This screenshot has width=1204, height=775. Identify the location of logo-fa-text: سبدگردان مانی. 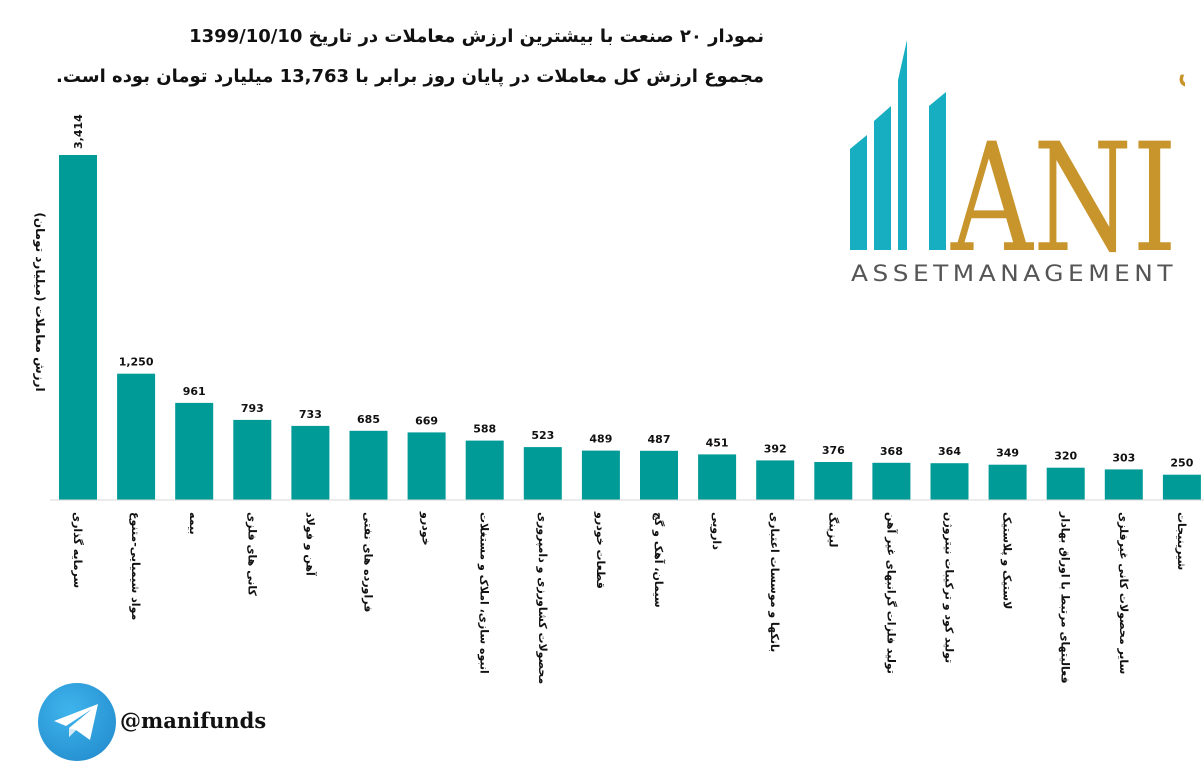
(1181, 69).